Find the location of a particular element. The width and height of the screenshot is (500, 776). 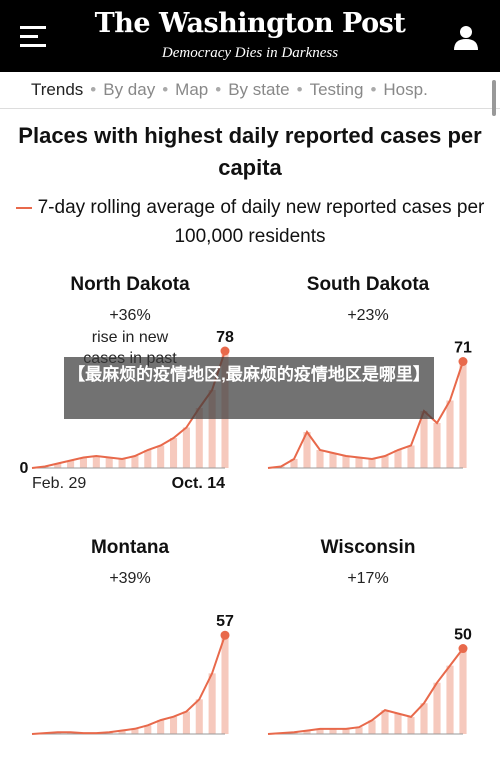

legend-line-swatch is located at coordinates (23, 207).